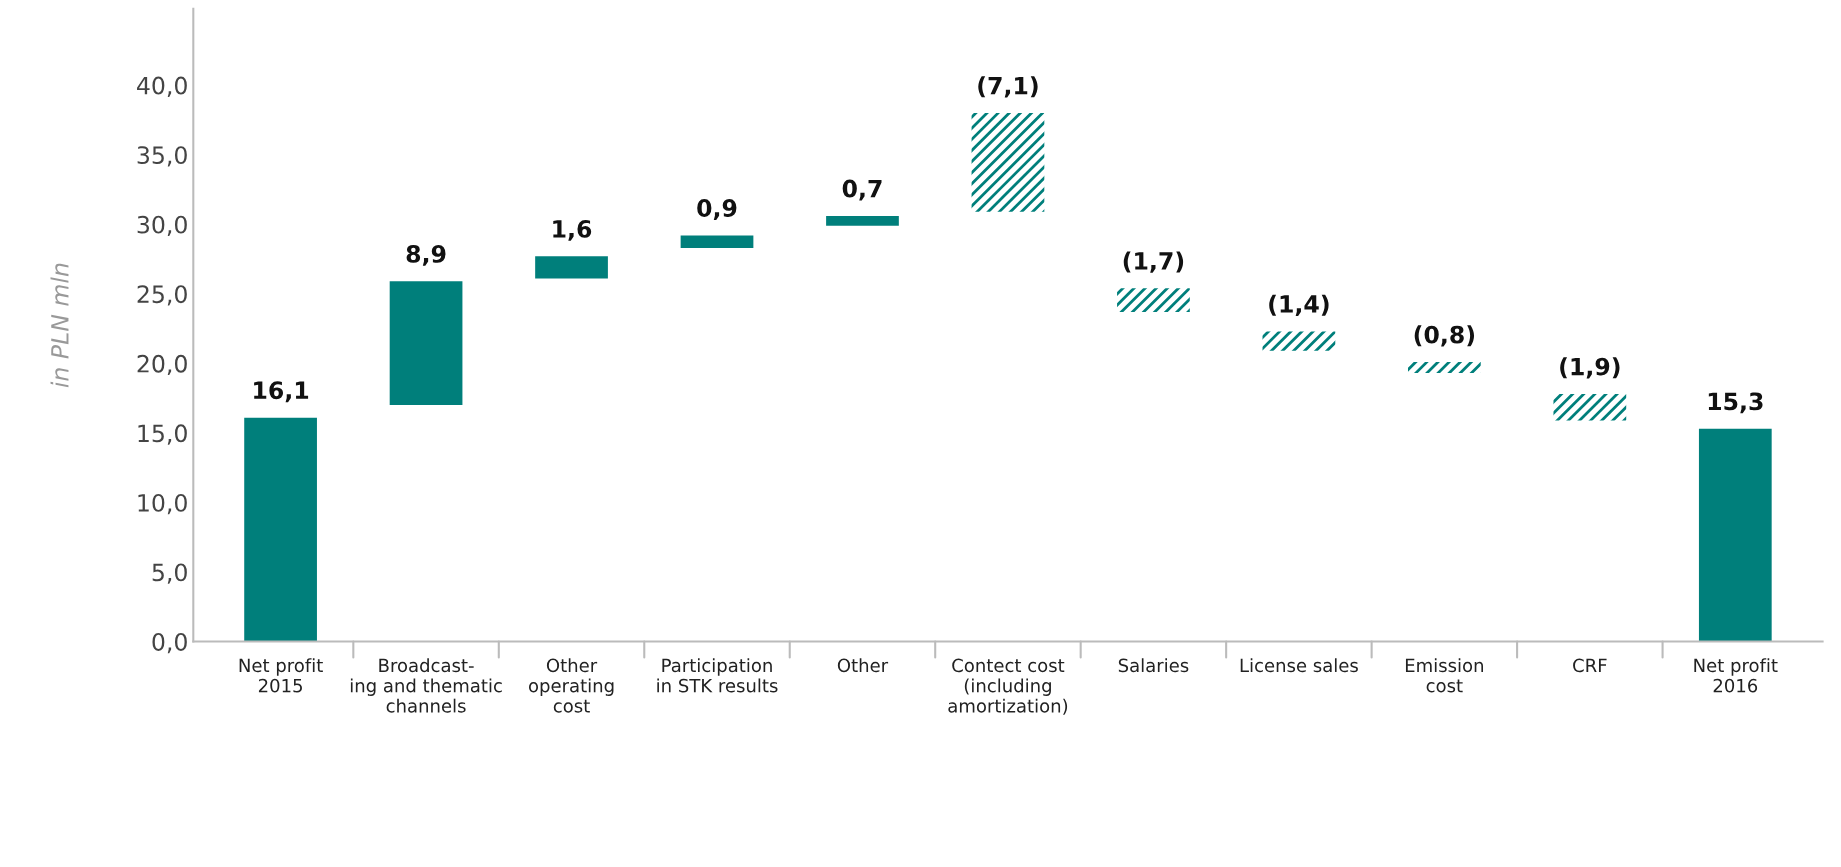  Describe the element at coordinates (1444, 336) in the screenshot. I see `data-label: (0,8)` at that location.